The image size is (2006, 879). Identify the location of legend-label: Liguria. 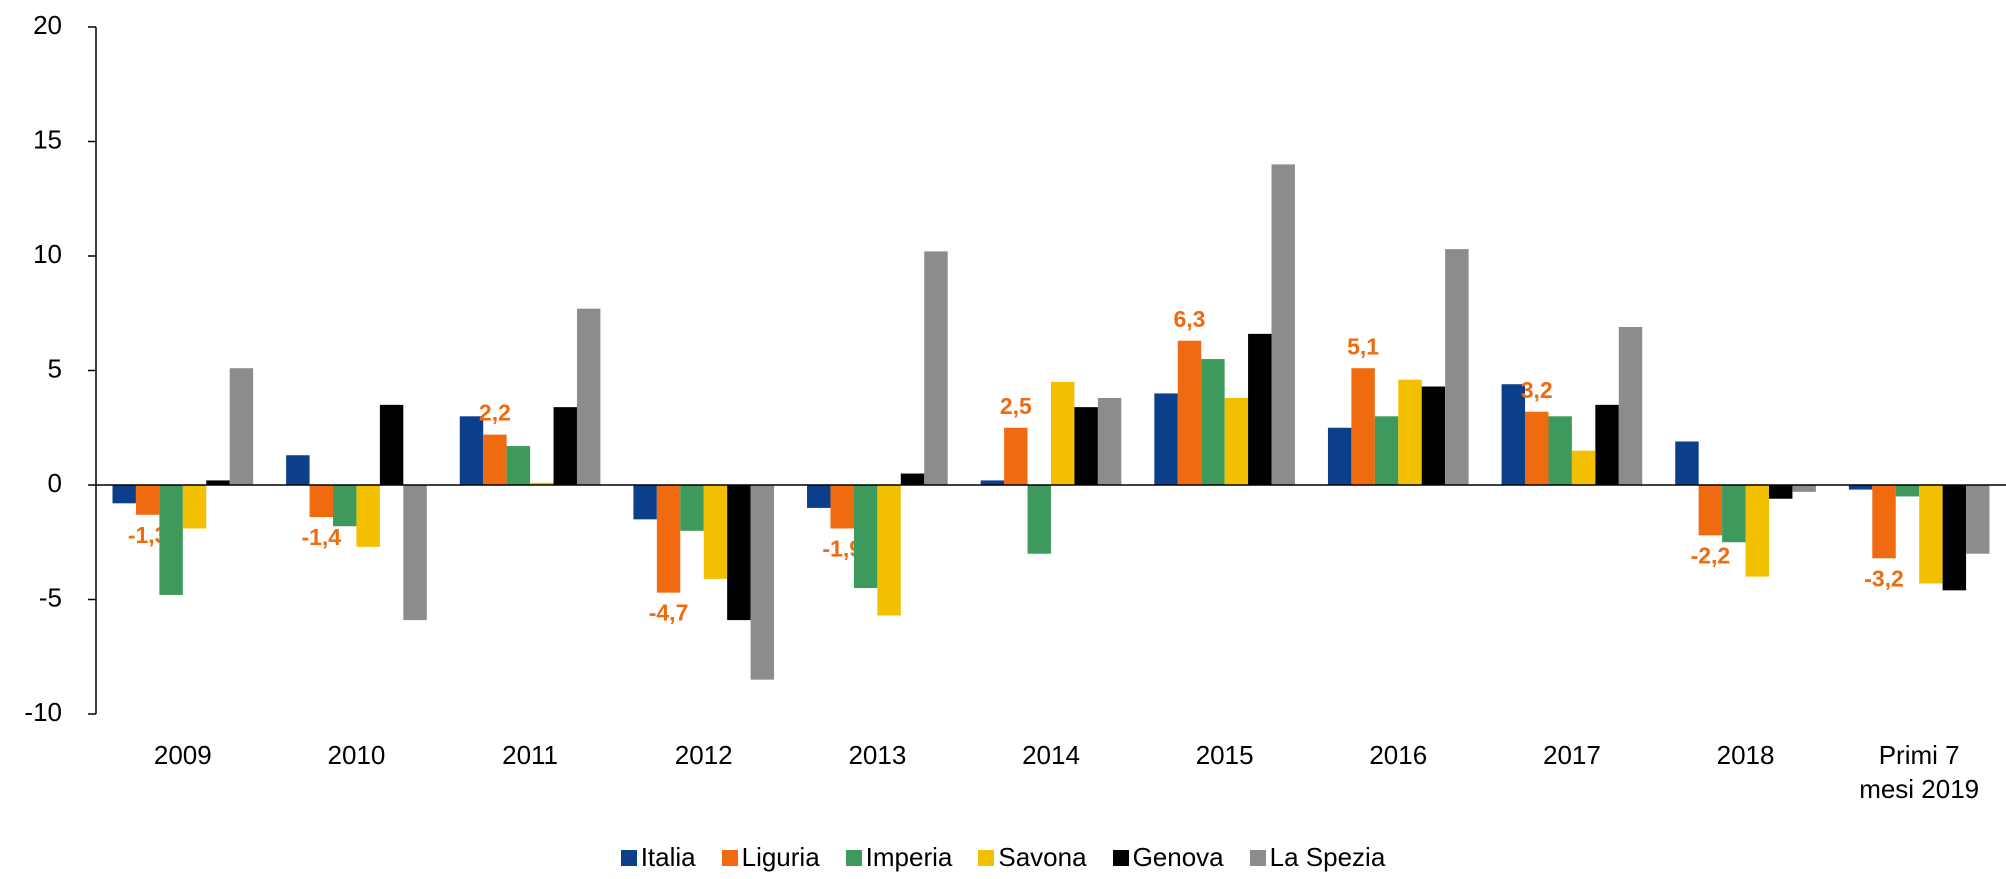
(780, 857).